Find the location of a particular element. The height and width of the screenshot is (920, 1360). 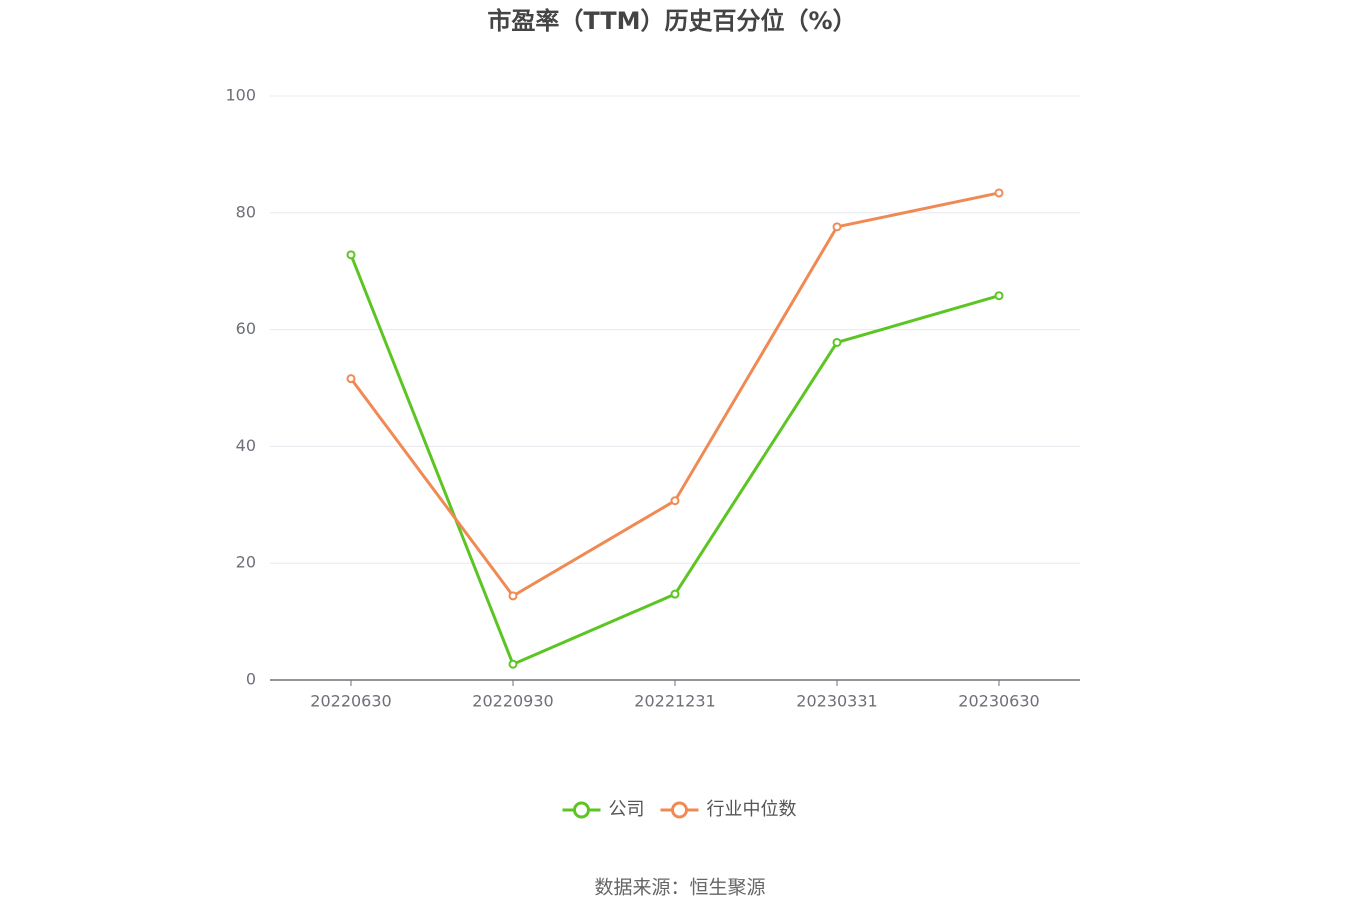

x-tick-label: 20230630 is located at coordinates (998, 701).